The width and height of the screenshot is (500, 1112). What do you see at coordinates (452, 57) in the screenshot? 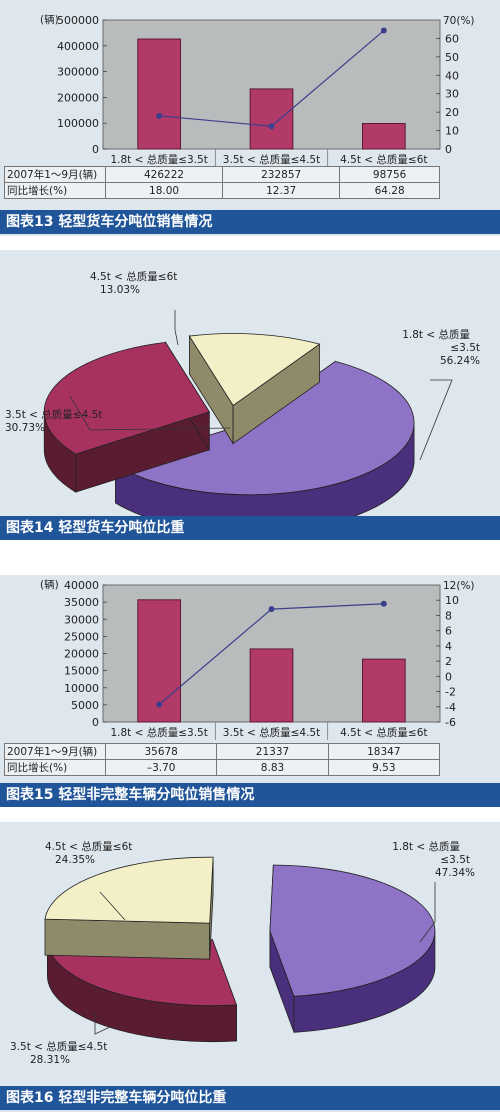
I see `y-right-tick-label: 50` at bounding box center [452, 57].